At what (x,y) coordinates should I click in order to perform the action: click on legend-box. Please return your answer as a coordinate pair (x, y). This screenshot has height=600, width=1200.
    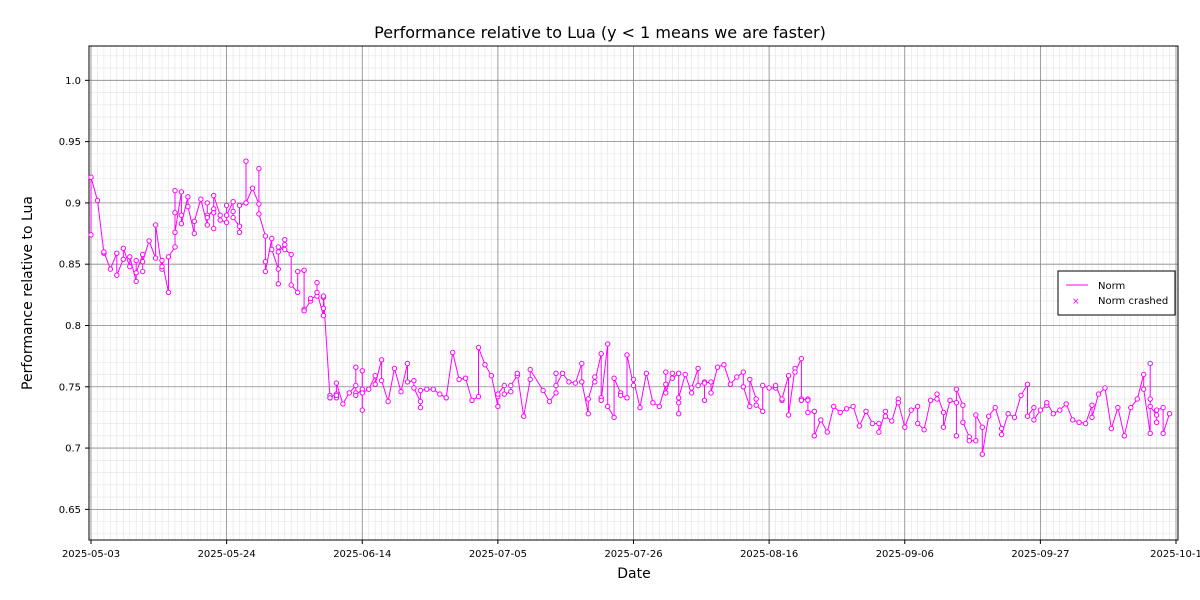
    Looking at the image, I should click on (1116, 293).